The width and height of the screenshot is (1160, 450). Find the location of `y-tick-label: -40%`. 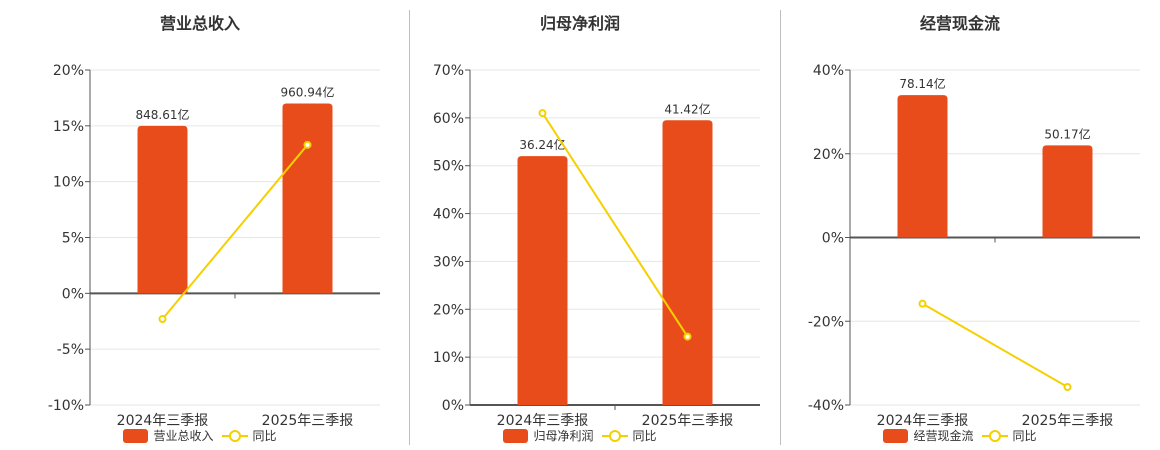

y-tick-label: -40% is located at coordinates (826, 406).